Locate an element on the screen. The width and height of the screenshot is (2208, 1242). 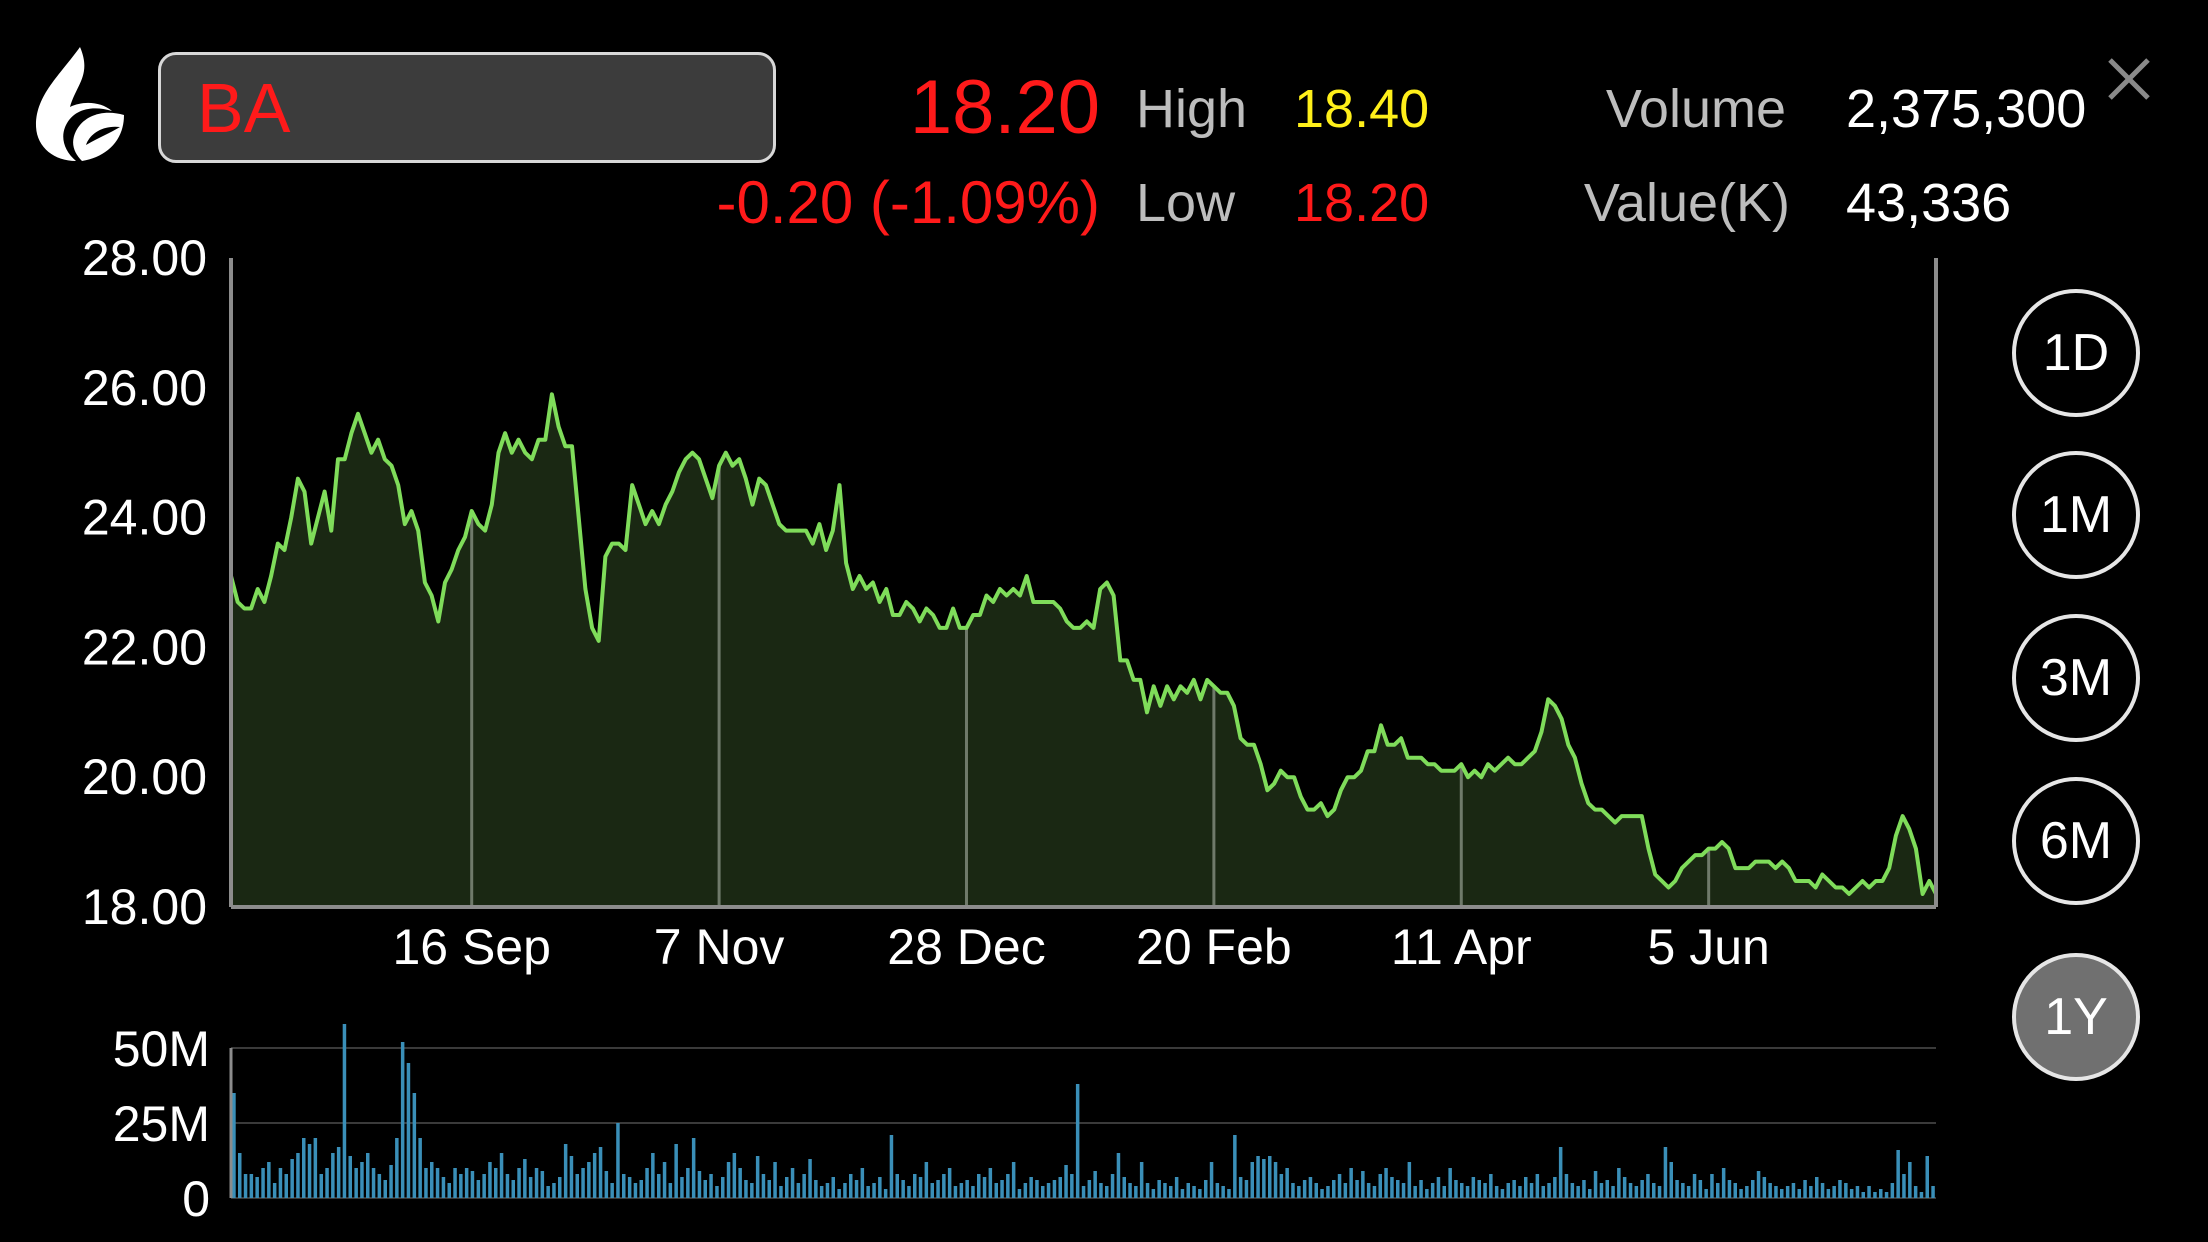
x-tick-label: 11 Apr is located at coordinates (1461, 947).